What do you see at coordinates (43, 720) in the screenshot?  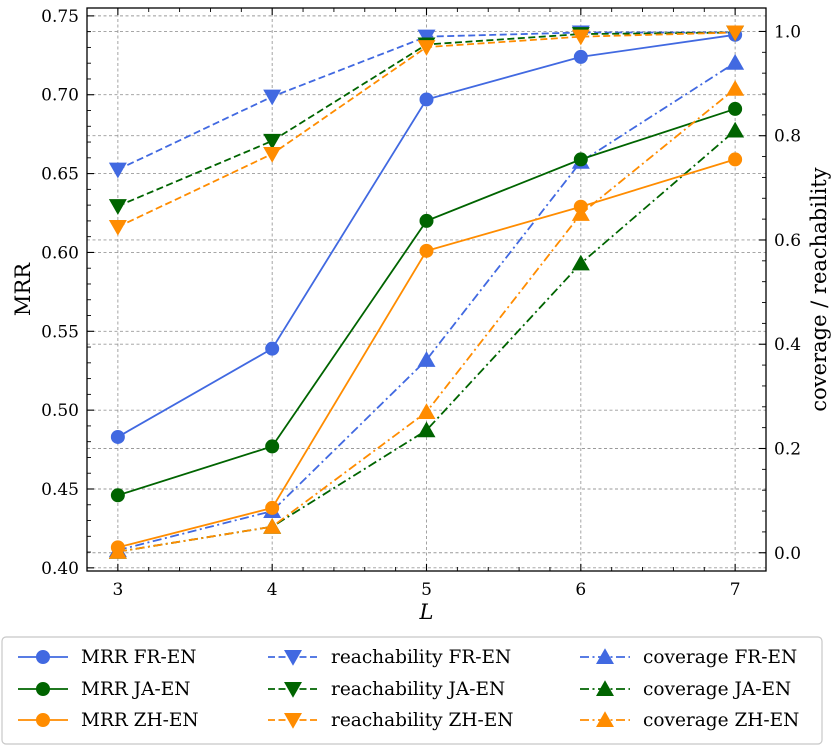 I see `legend-marker-mrr-zh-en` at bounding box center [43, 720].